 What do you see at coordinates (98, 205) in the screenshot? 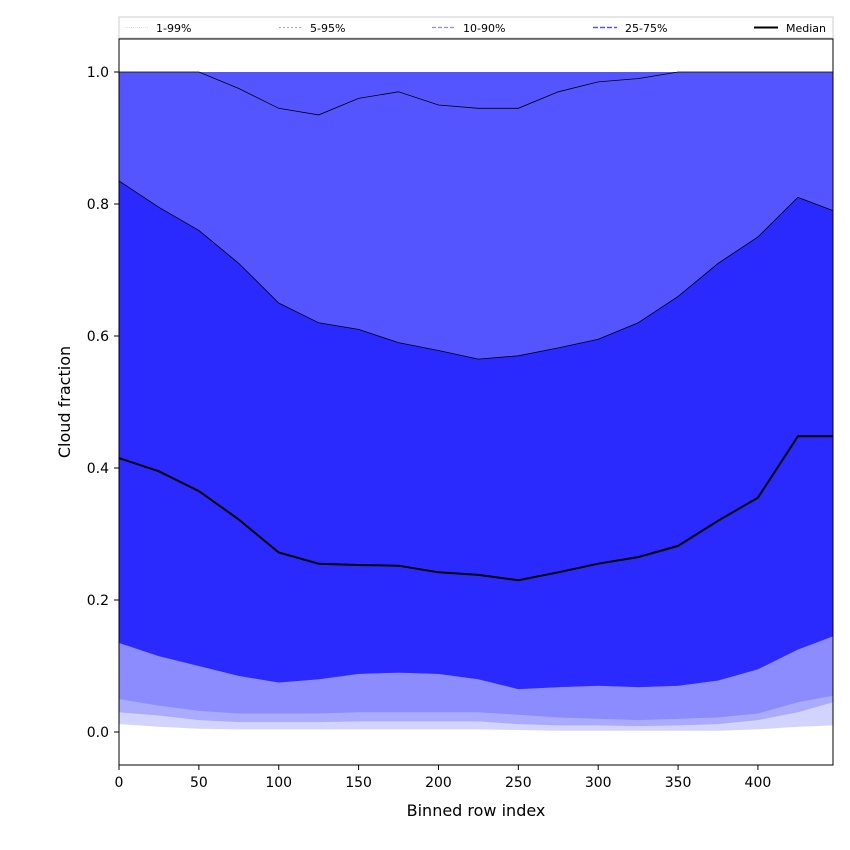
I see `y-tick-label: 0.8` at bounding box center [98, 205].